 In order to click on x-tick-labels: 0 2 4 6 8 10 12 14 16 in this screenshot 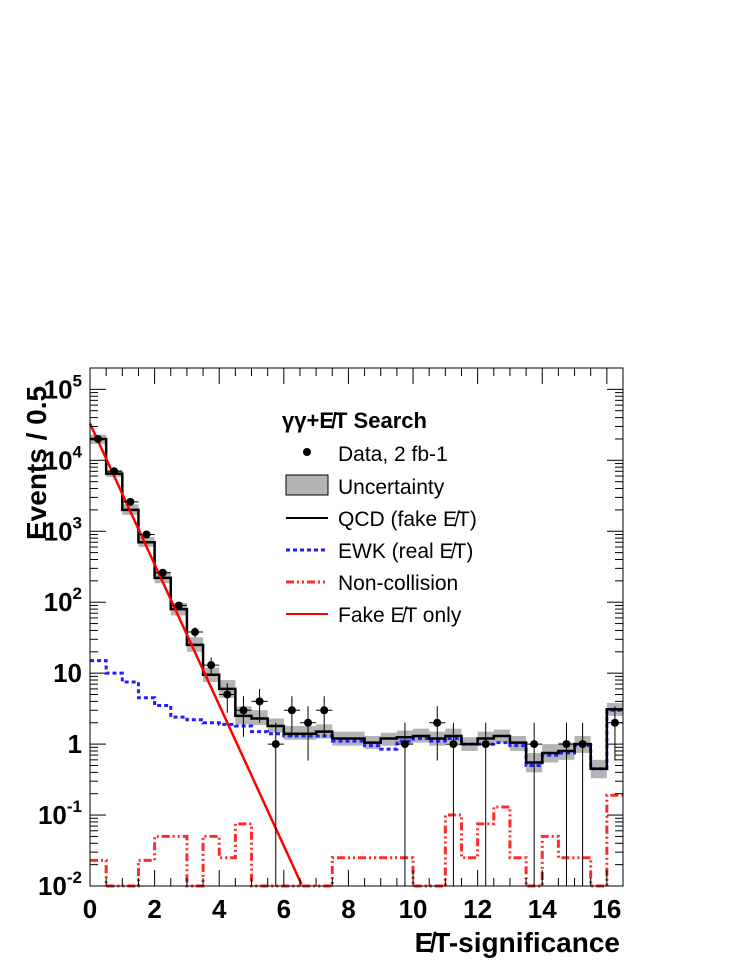, I will do `click(352, 909)`.